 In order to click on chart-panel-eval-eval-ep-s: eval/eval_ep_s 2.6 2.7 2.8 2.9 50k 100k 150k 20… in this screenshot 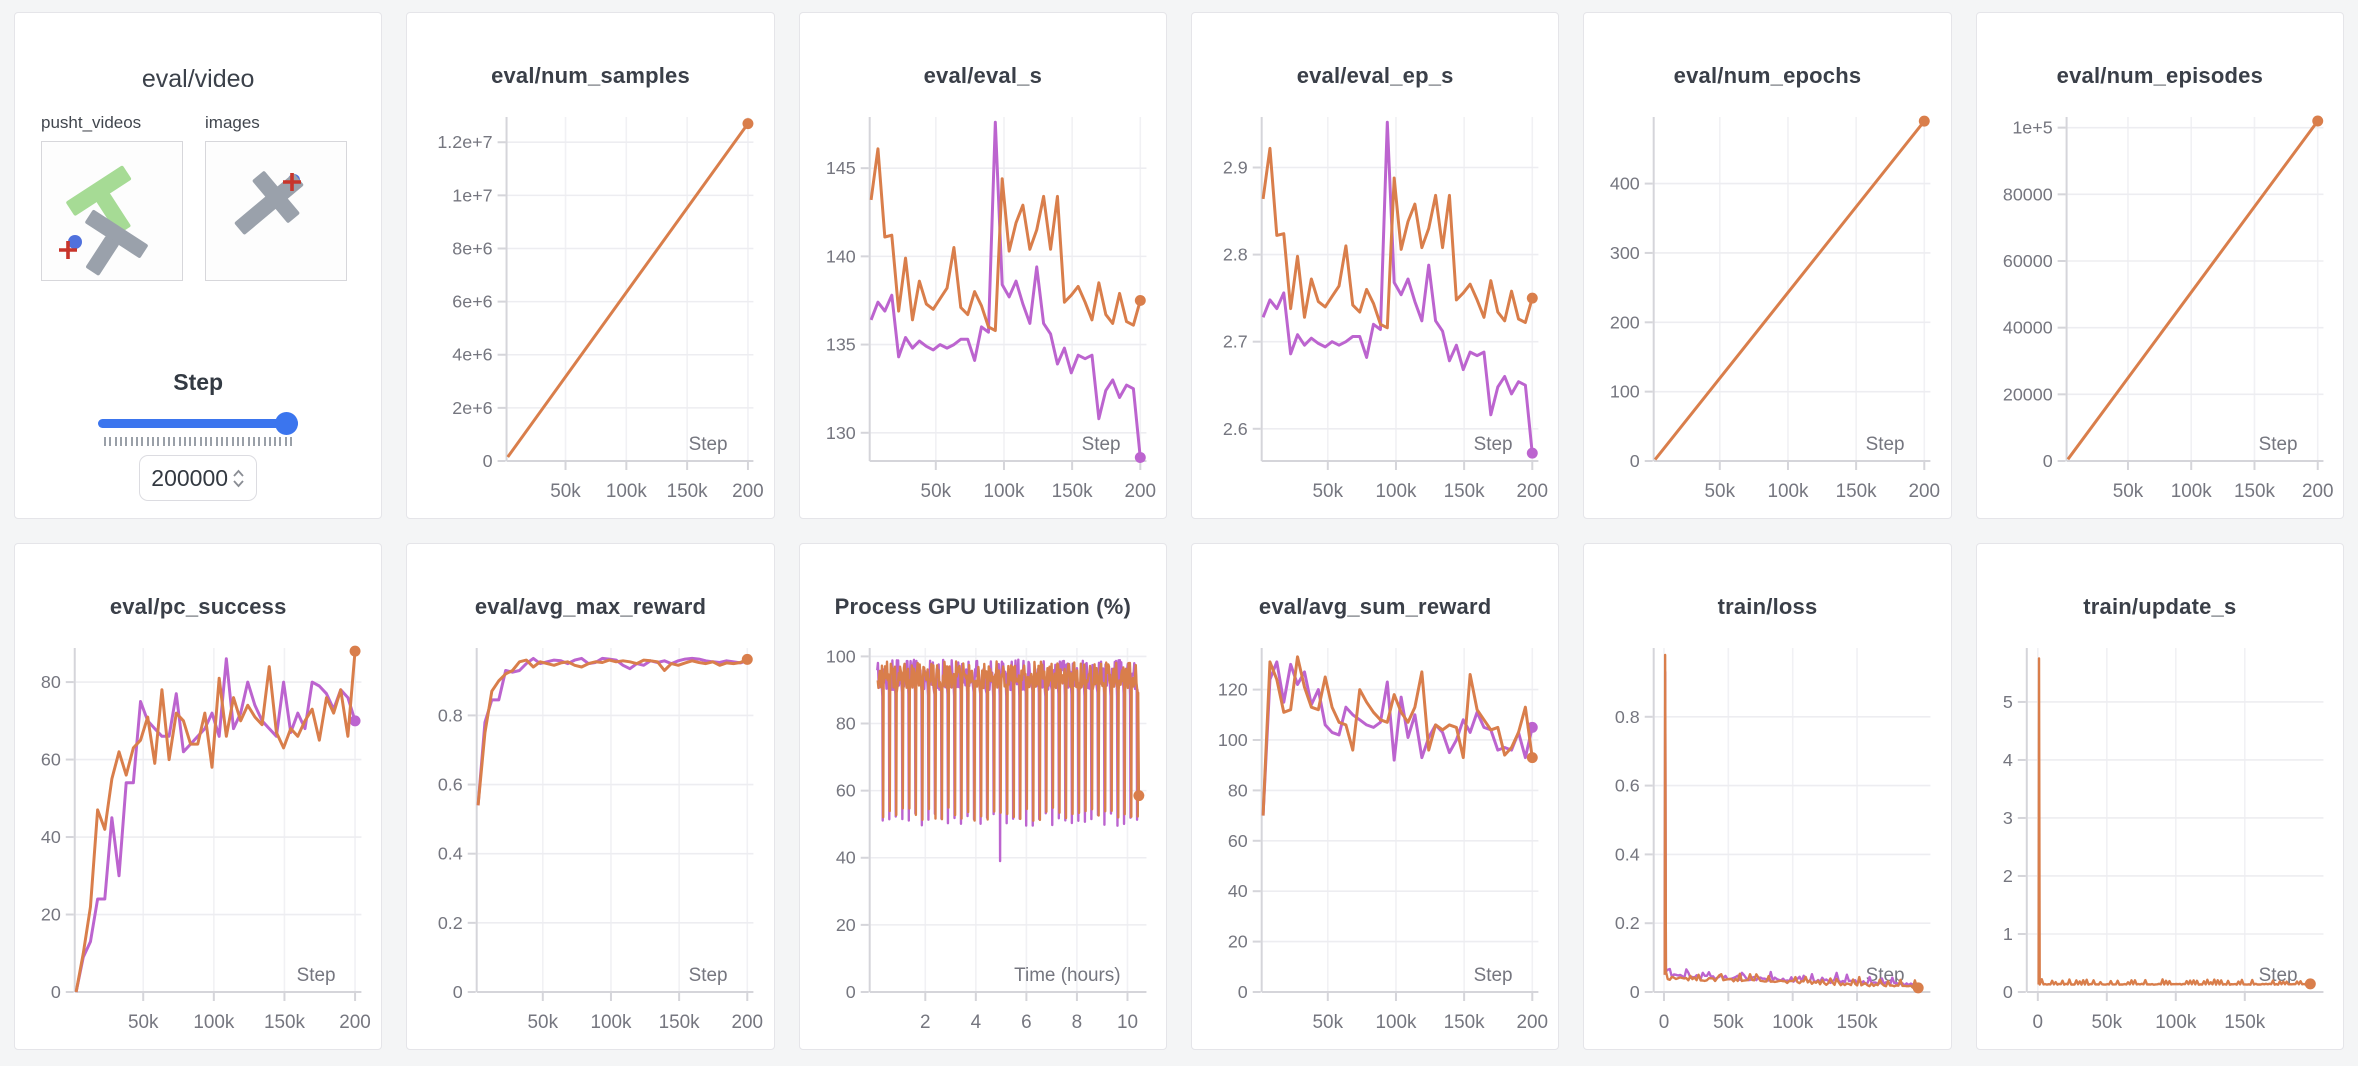, I will do `click(1375, 265)`.